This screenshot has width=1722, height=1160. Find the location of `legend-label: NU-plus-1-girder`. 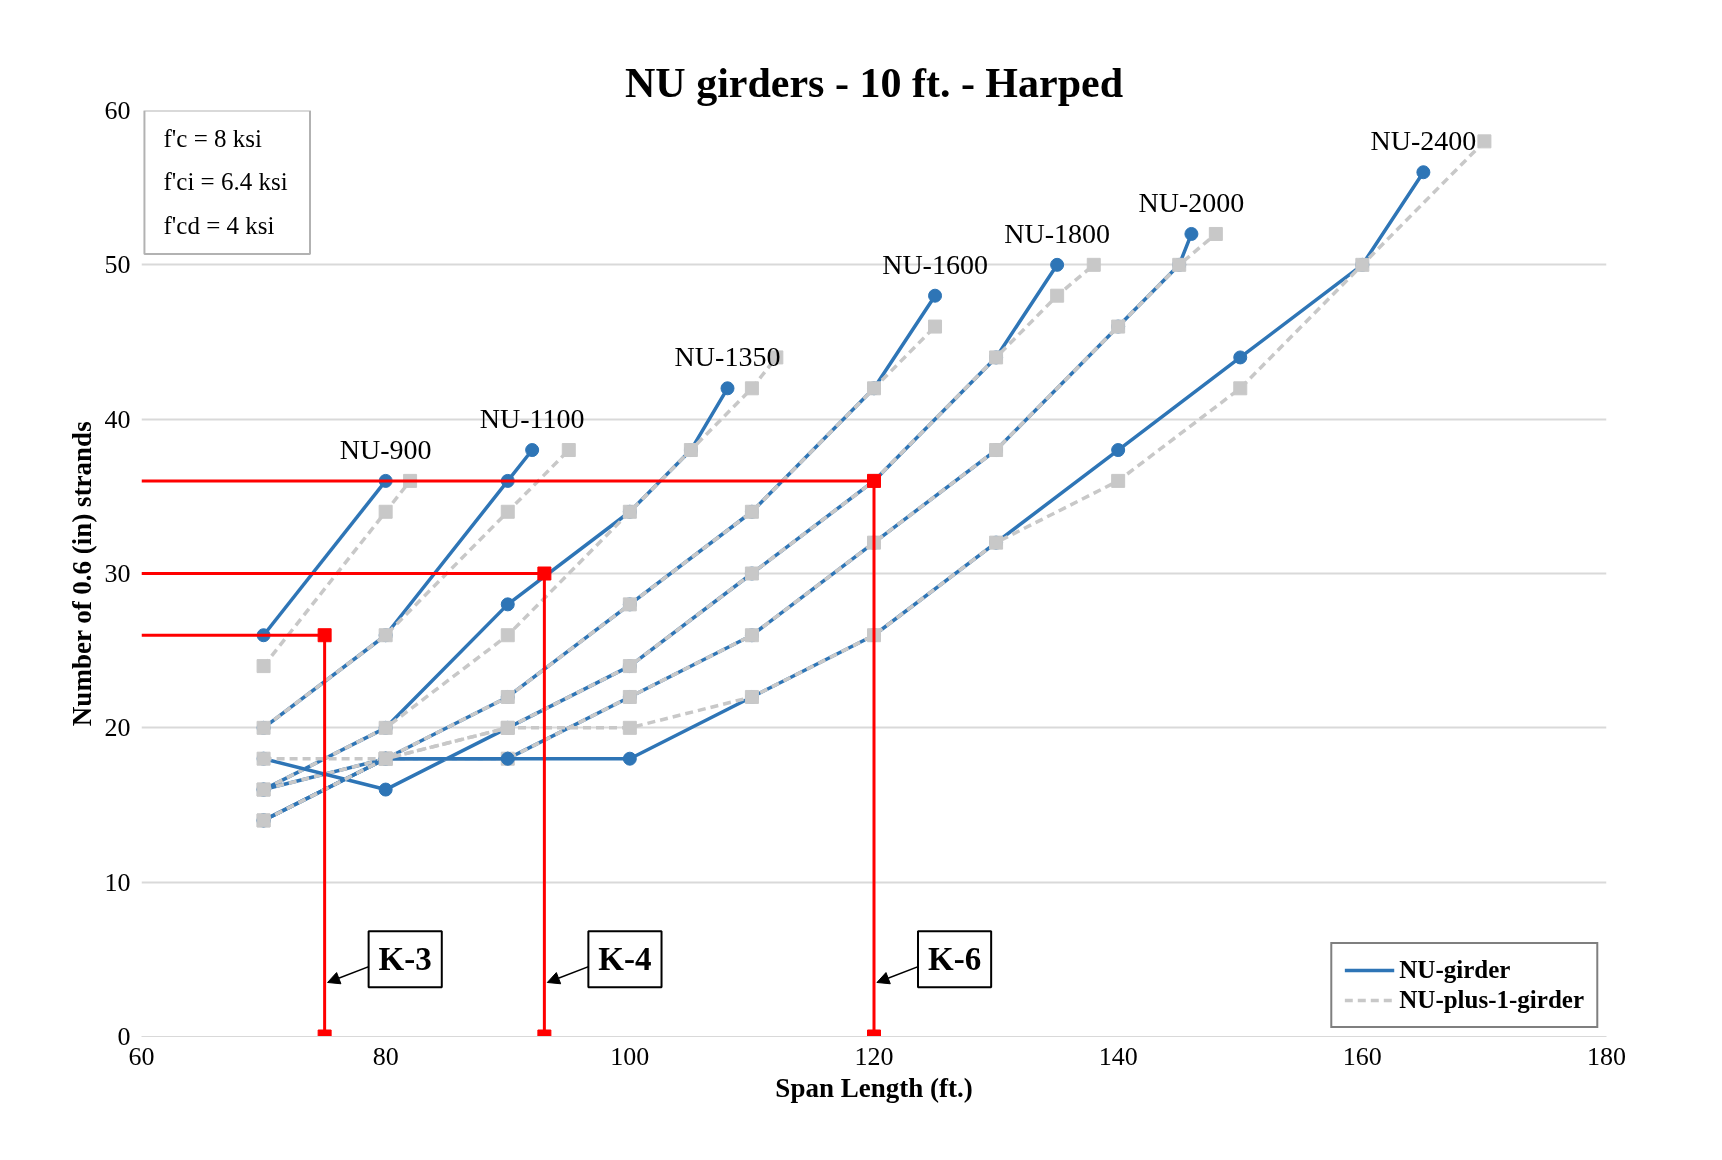

legend-label: NU-plus-1-girder is located at coordinates (1491, 1000).